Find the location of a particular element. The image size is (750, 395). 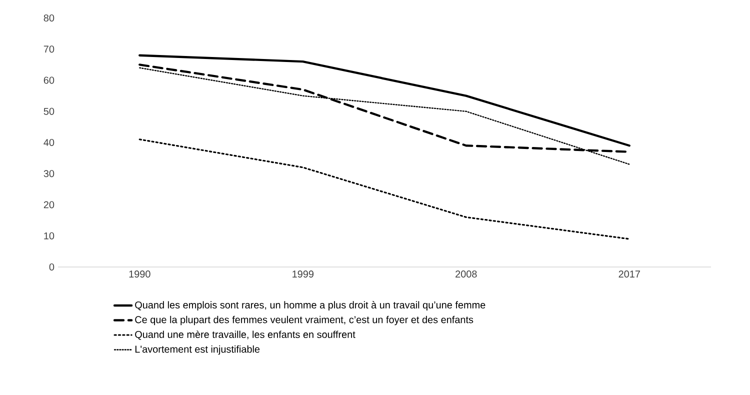

y-tick-label: 40 is located at coordinates (49, 142).